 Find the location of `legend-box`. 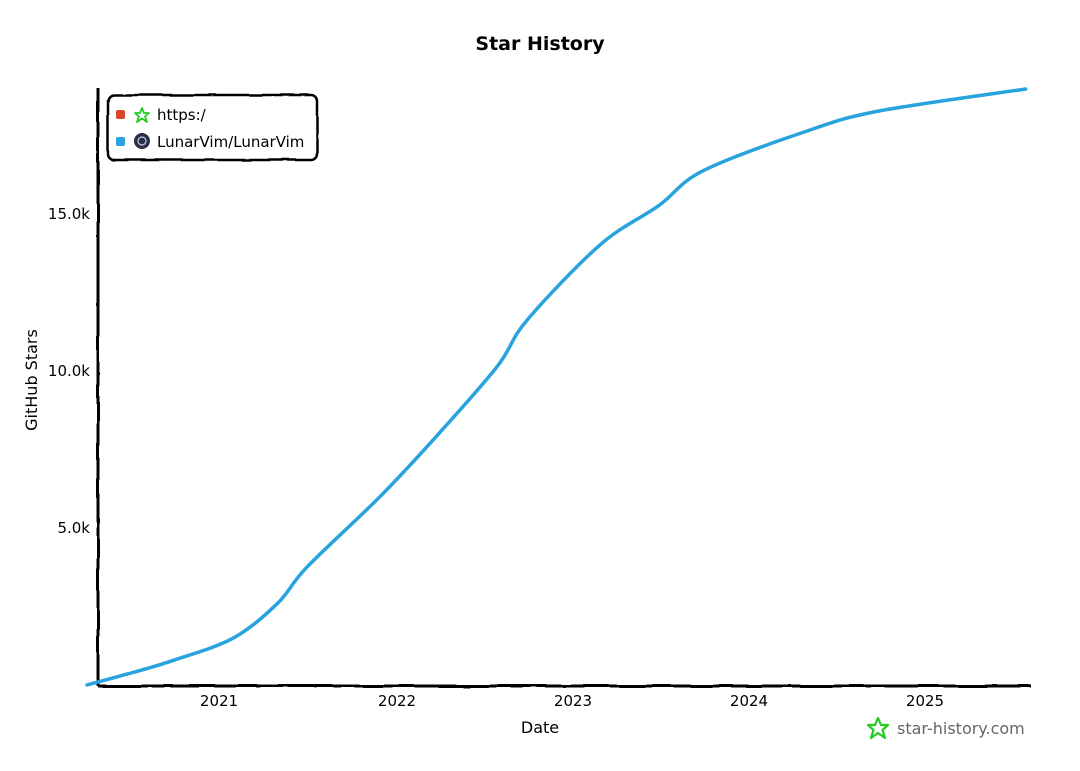

legend-box is located at coordinates (212, 127).